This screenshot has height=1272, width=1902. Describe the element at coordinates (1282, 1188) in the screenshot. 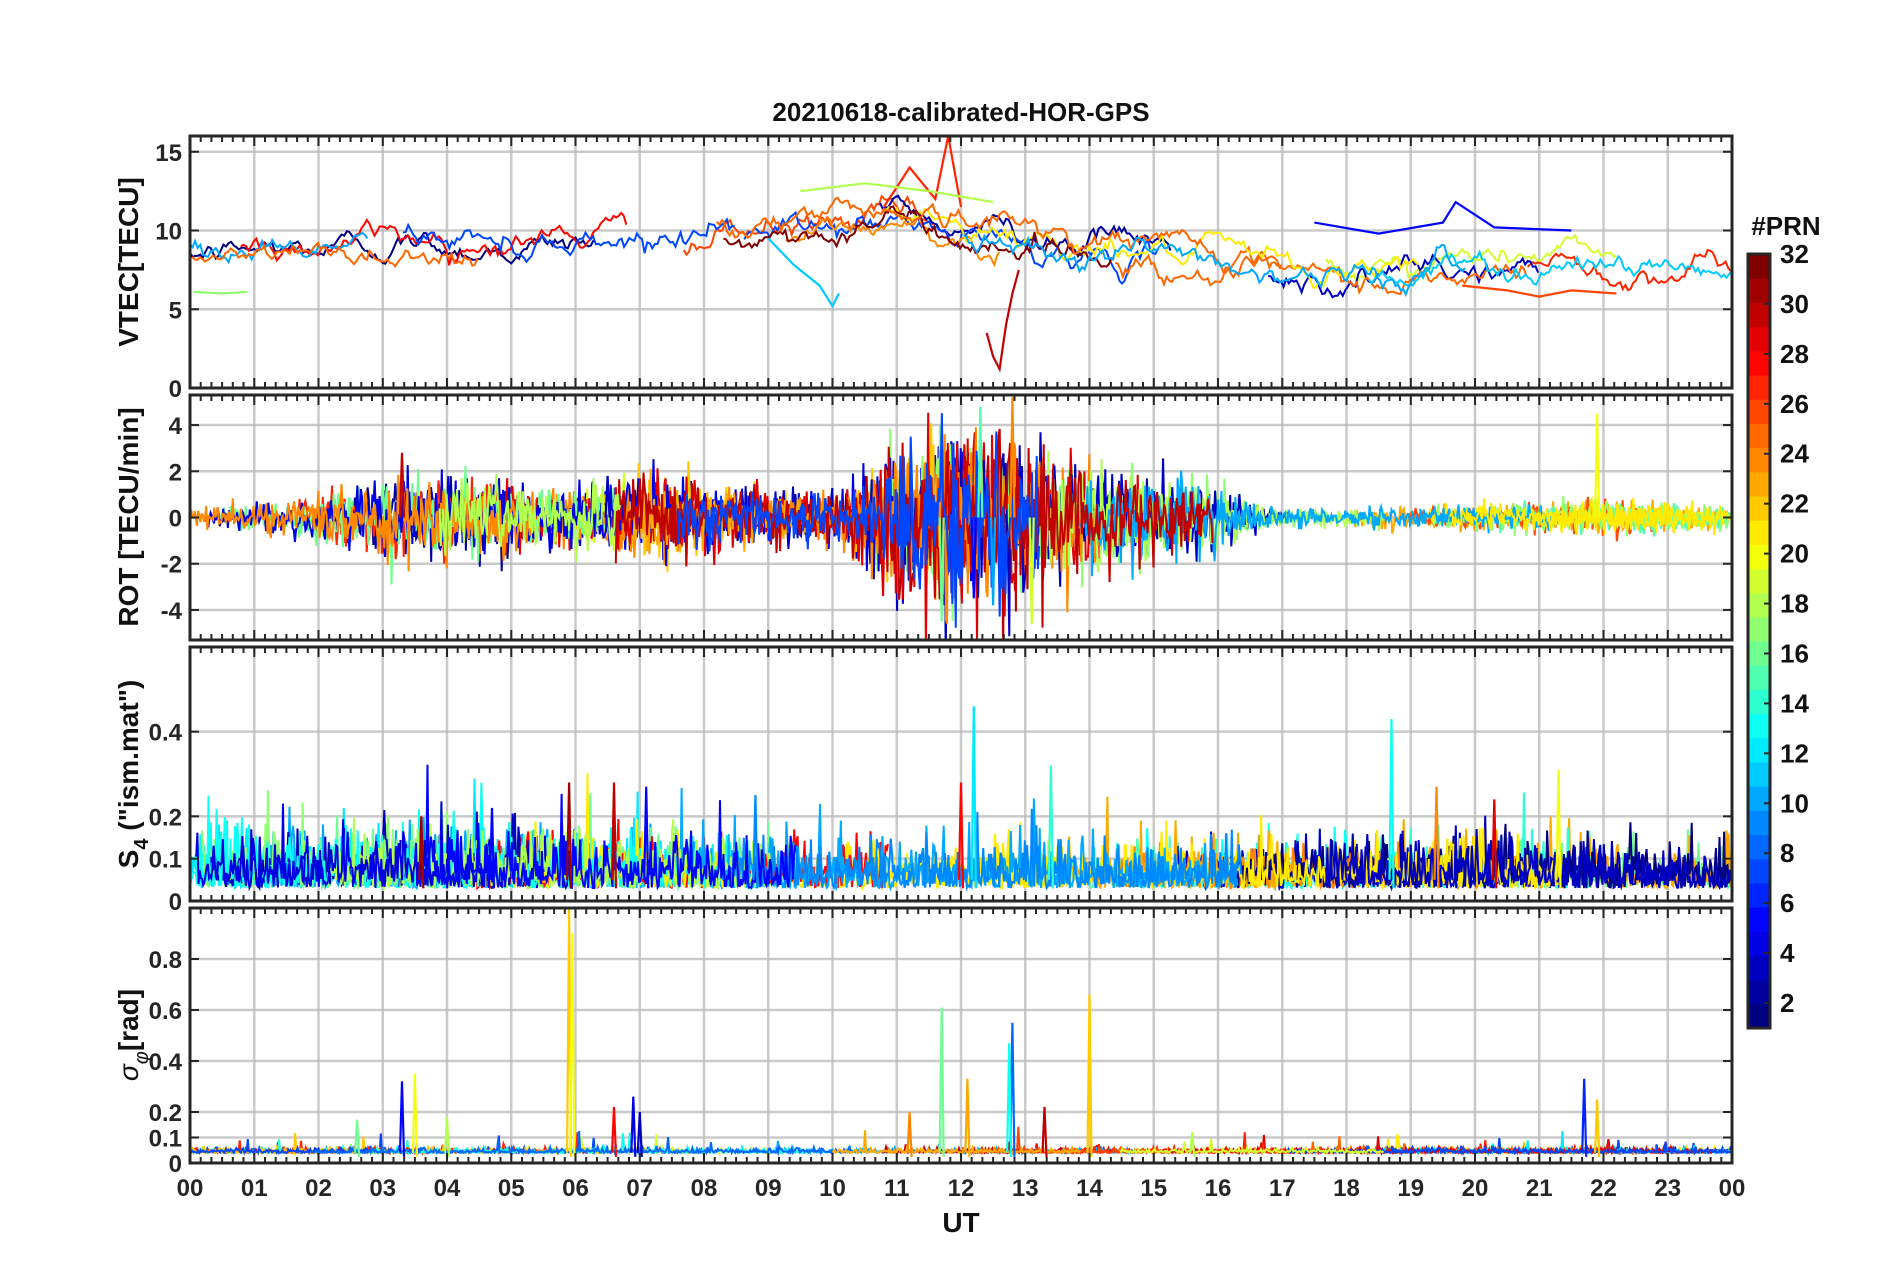

I see `x-tick-label: 17` at that location.